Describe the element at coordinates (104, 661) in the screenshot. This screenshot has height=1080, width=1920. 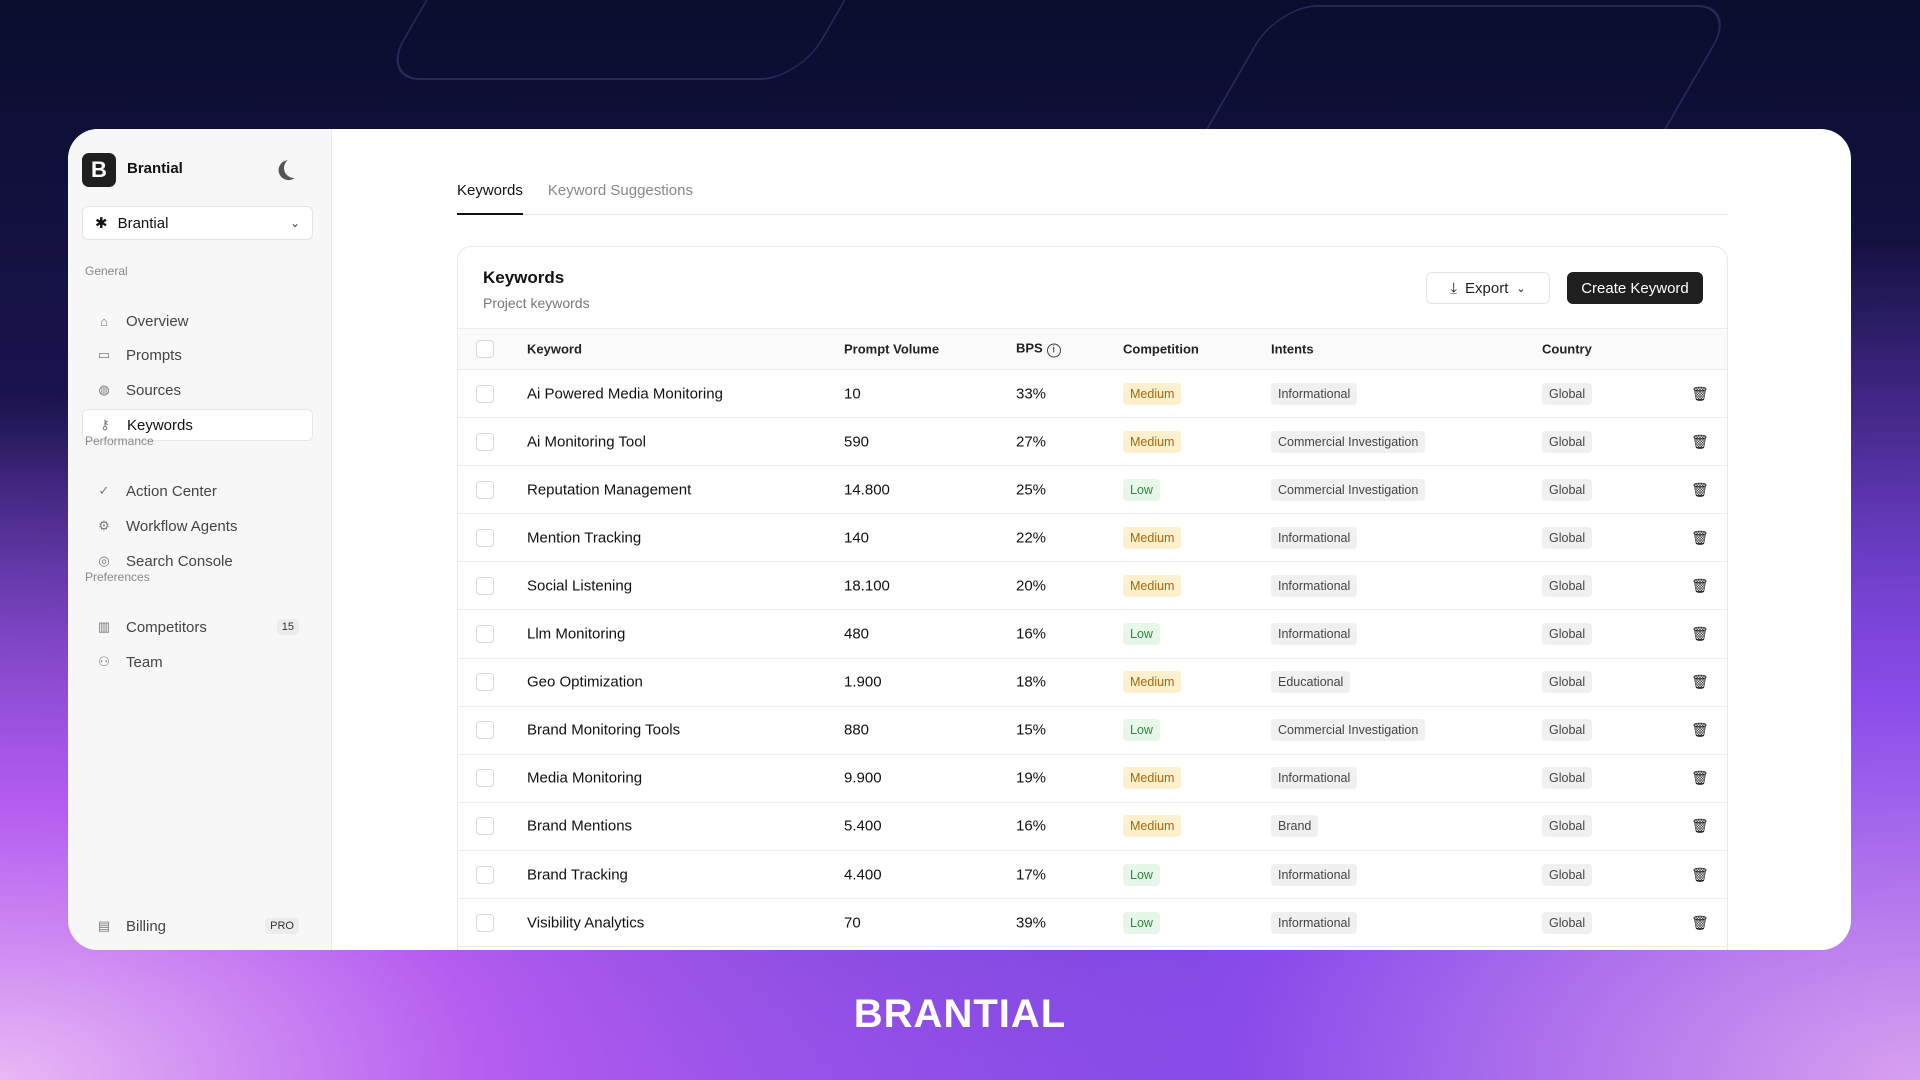
I see `users-icon: ⚇` at that location.